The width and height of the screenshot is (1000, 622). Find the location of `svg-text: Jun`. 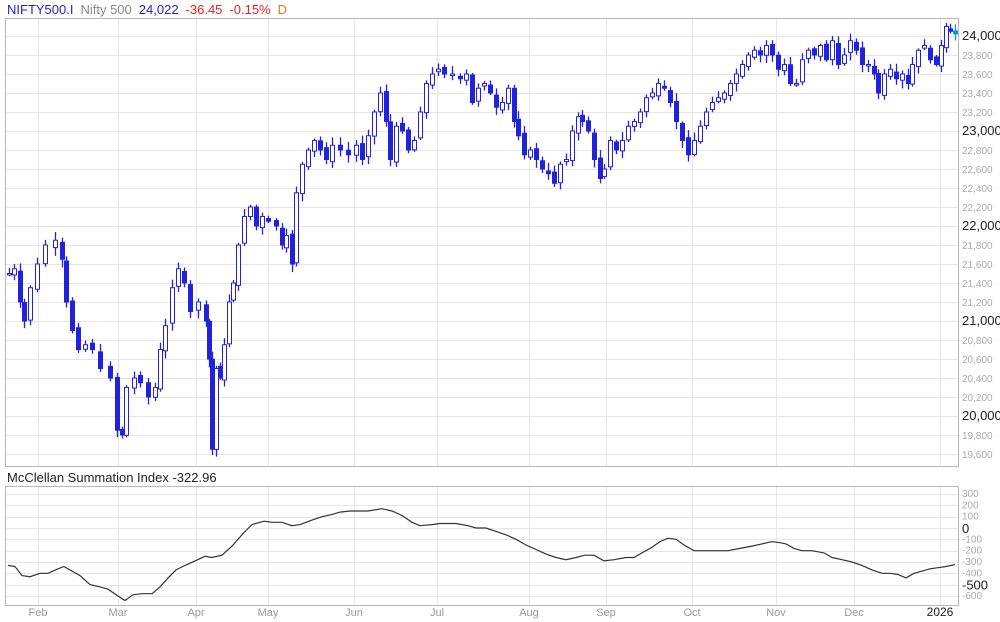

svg-text: Jun is located at coordinates (354, 613).